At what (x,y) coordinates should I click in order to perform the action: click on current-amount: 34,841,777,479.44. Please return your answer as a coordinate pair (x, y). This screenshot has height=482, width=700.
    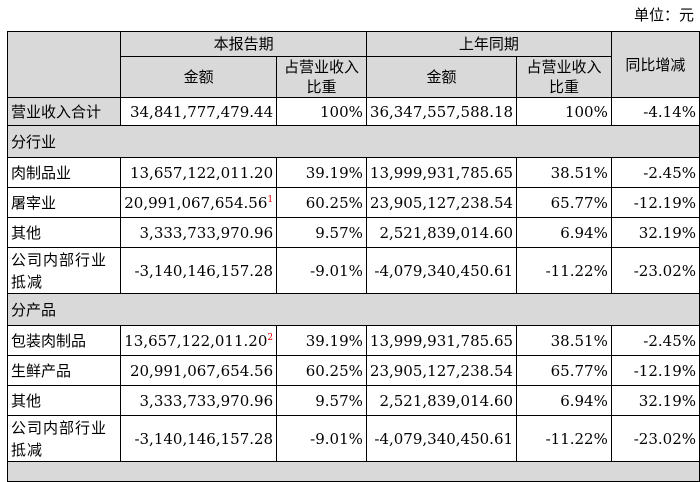
    Looking at the image, I should click on (199, 111).